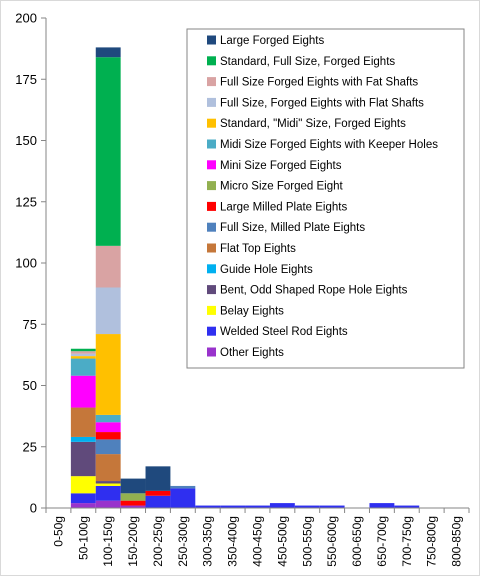 This screenshot has width=480, height=576. Describe the element at coordinates (283, 207) in the screenshot. I see `legend-label: Large Milled Plate Eights` at that location.